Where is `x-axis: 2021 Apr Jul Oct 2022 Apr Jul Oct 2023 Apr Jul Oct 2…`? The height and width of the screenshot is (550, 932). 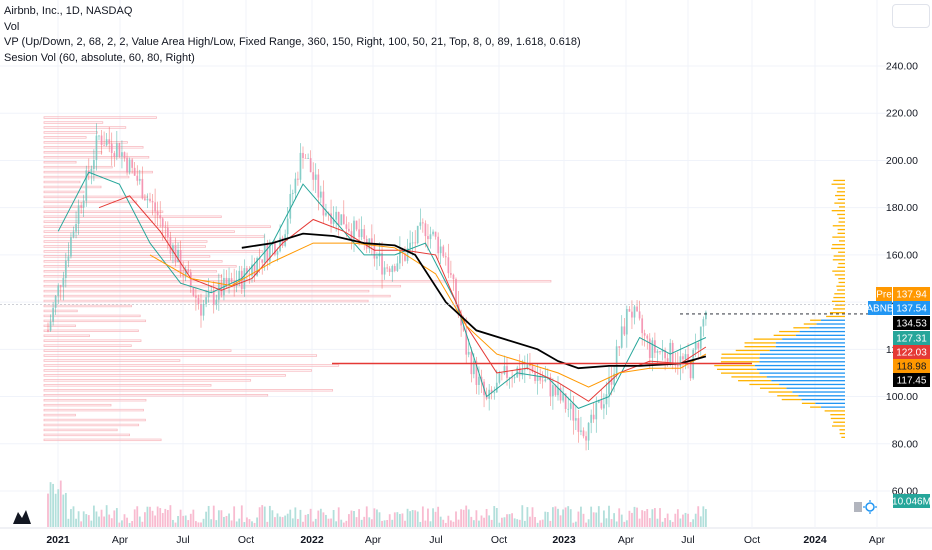 x-axis: 2021 Apr Jul Oct 2022 Apr Jul Oct 2023 Apr Jul Oct 2… is located at coordinates (465, 540).